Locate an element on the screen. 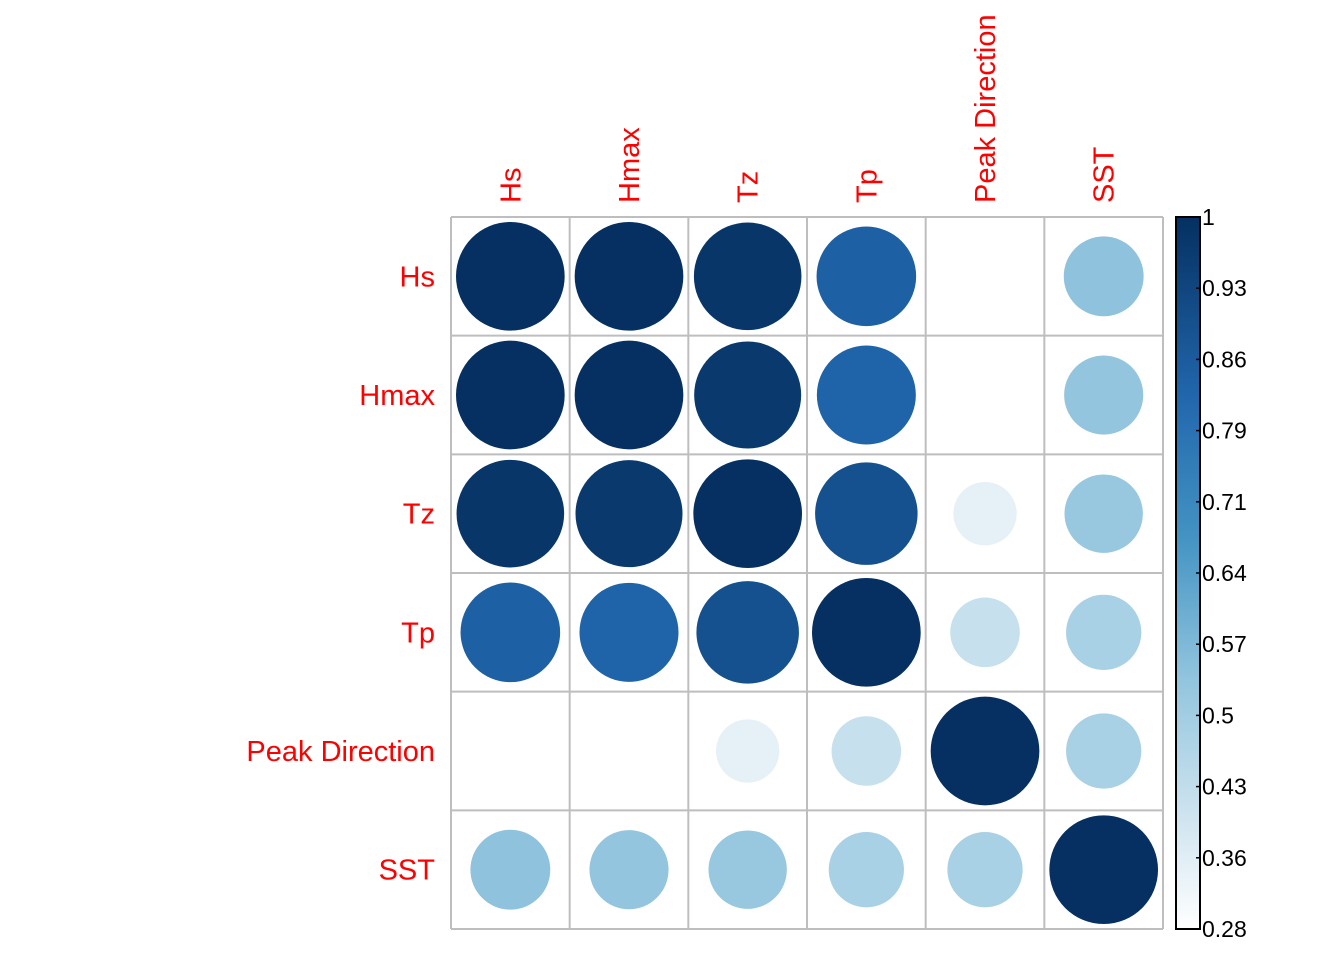 The width and height of the screenshot is (1344, 960). corr-circle-sst-hs is located at coordinates (510, 869).